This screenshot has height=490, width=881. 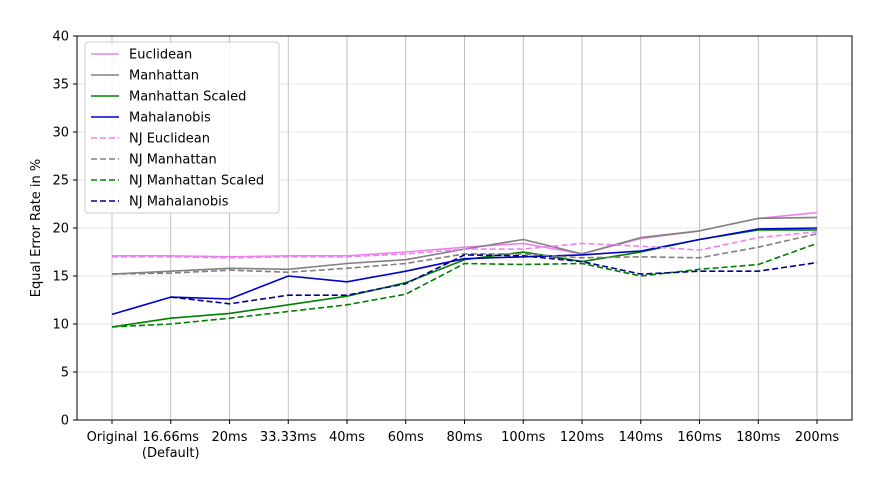 I want to click on y-tick-label: 20, so click(x=60, y=229).